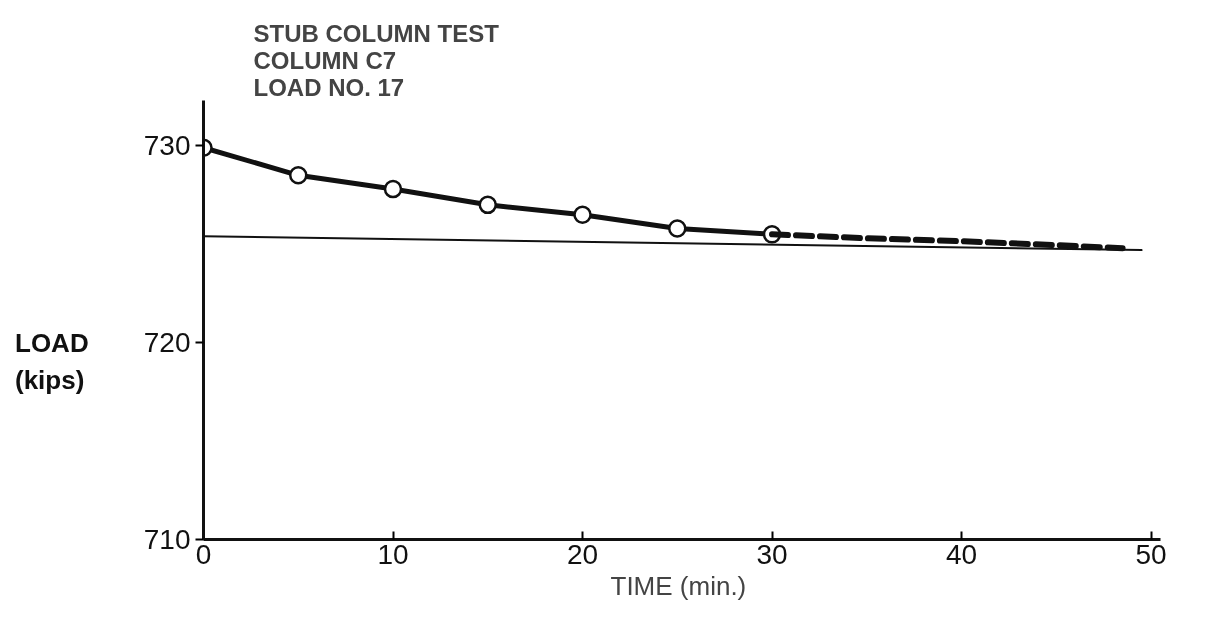 The image size is (1206, 629). What do you see at coordinates (772, 554) in the screenshot?
I see `x-tick-label: 30` at bounding box center [772, 554].